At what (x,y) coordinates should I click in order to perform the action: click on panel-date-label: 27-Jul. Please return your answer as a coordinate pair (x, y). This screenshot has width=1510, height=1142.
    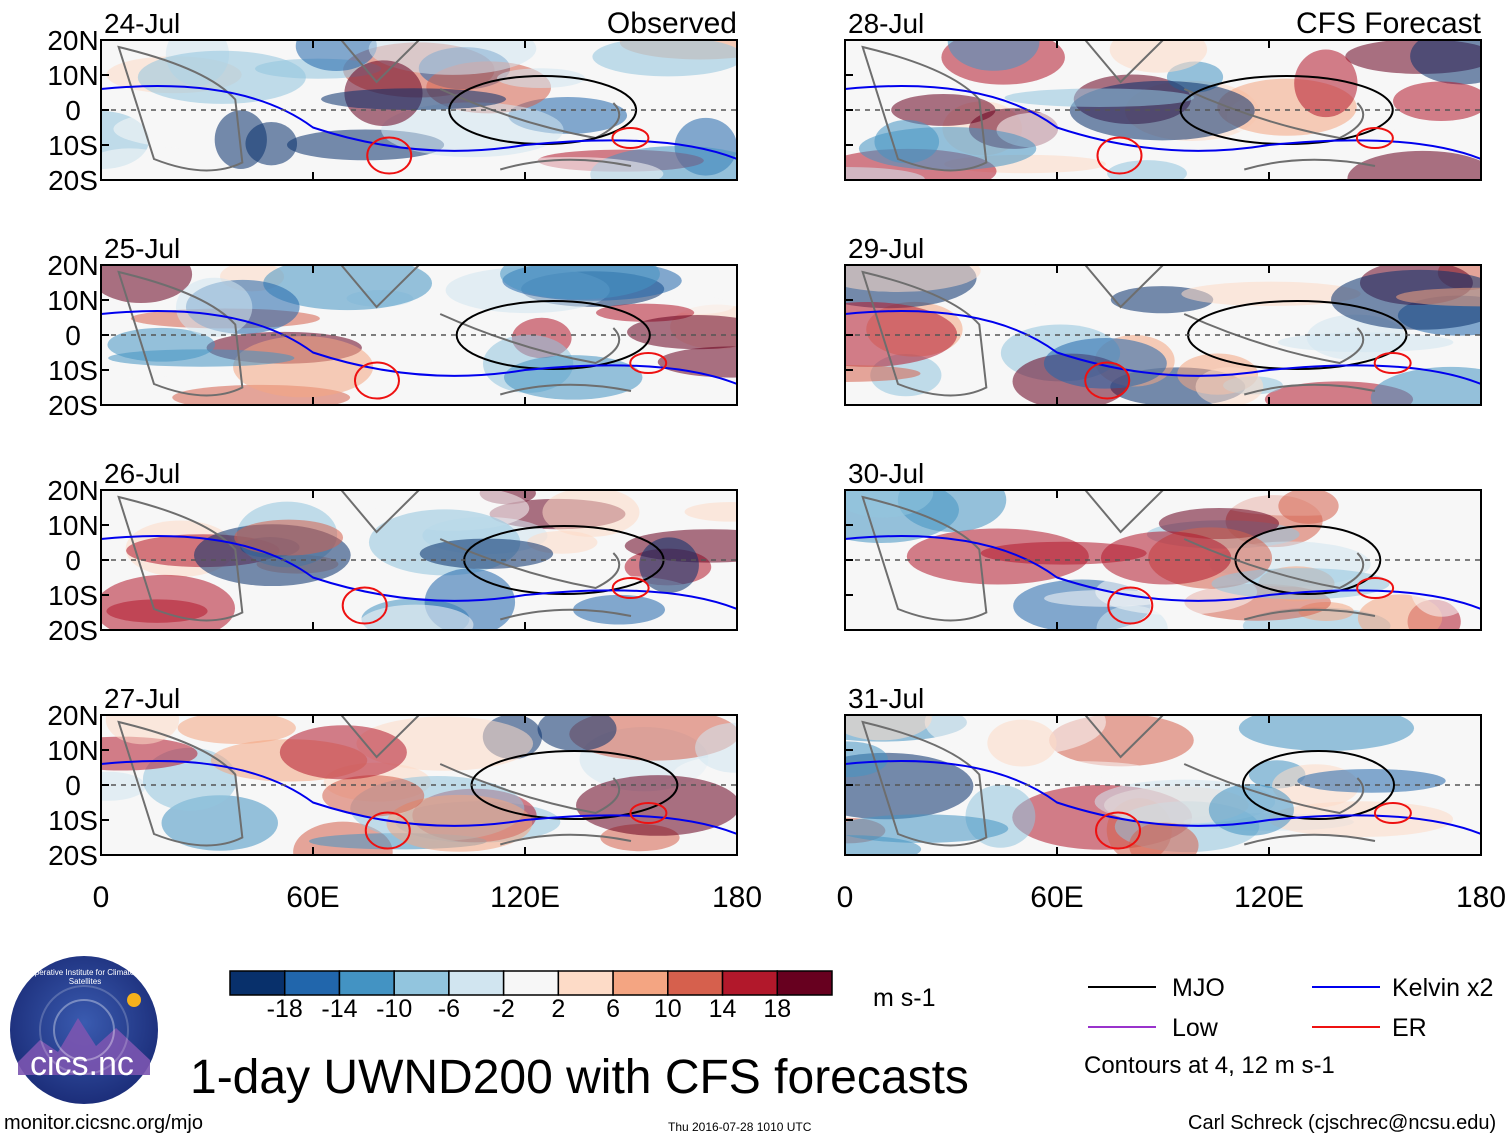
    Looking at the image, I should click on (142, 698).